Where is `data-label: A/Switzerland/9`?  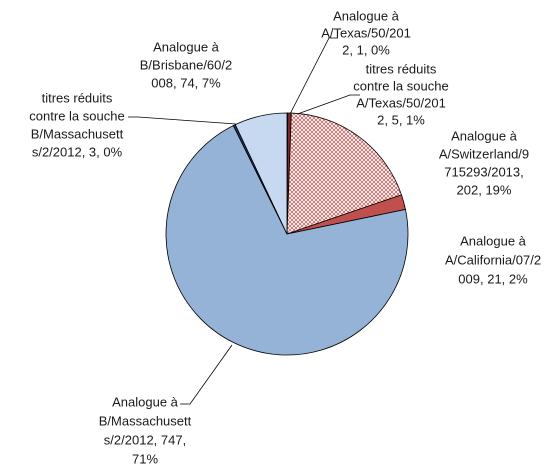
data-label: A/Switzerland/9 is located at coordinates (484, 153).